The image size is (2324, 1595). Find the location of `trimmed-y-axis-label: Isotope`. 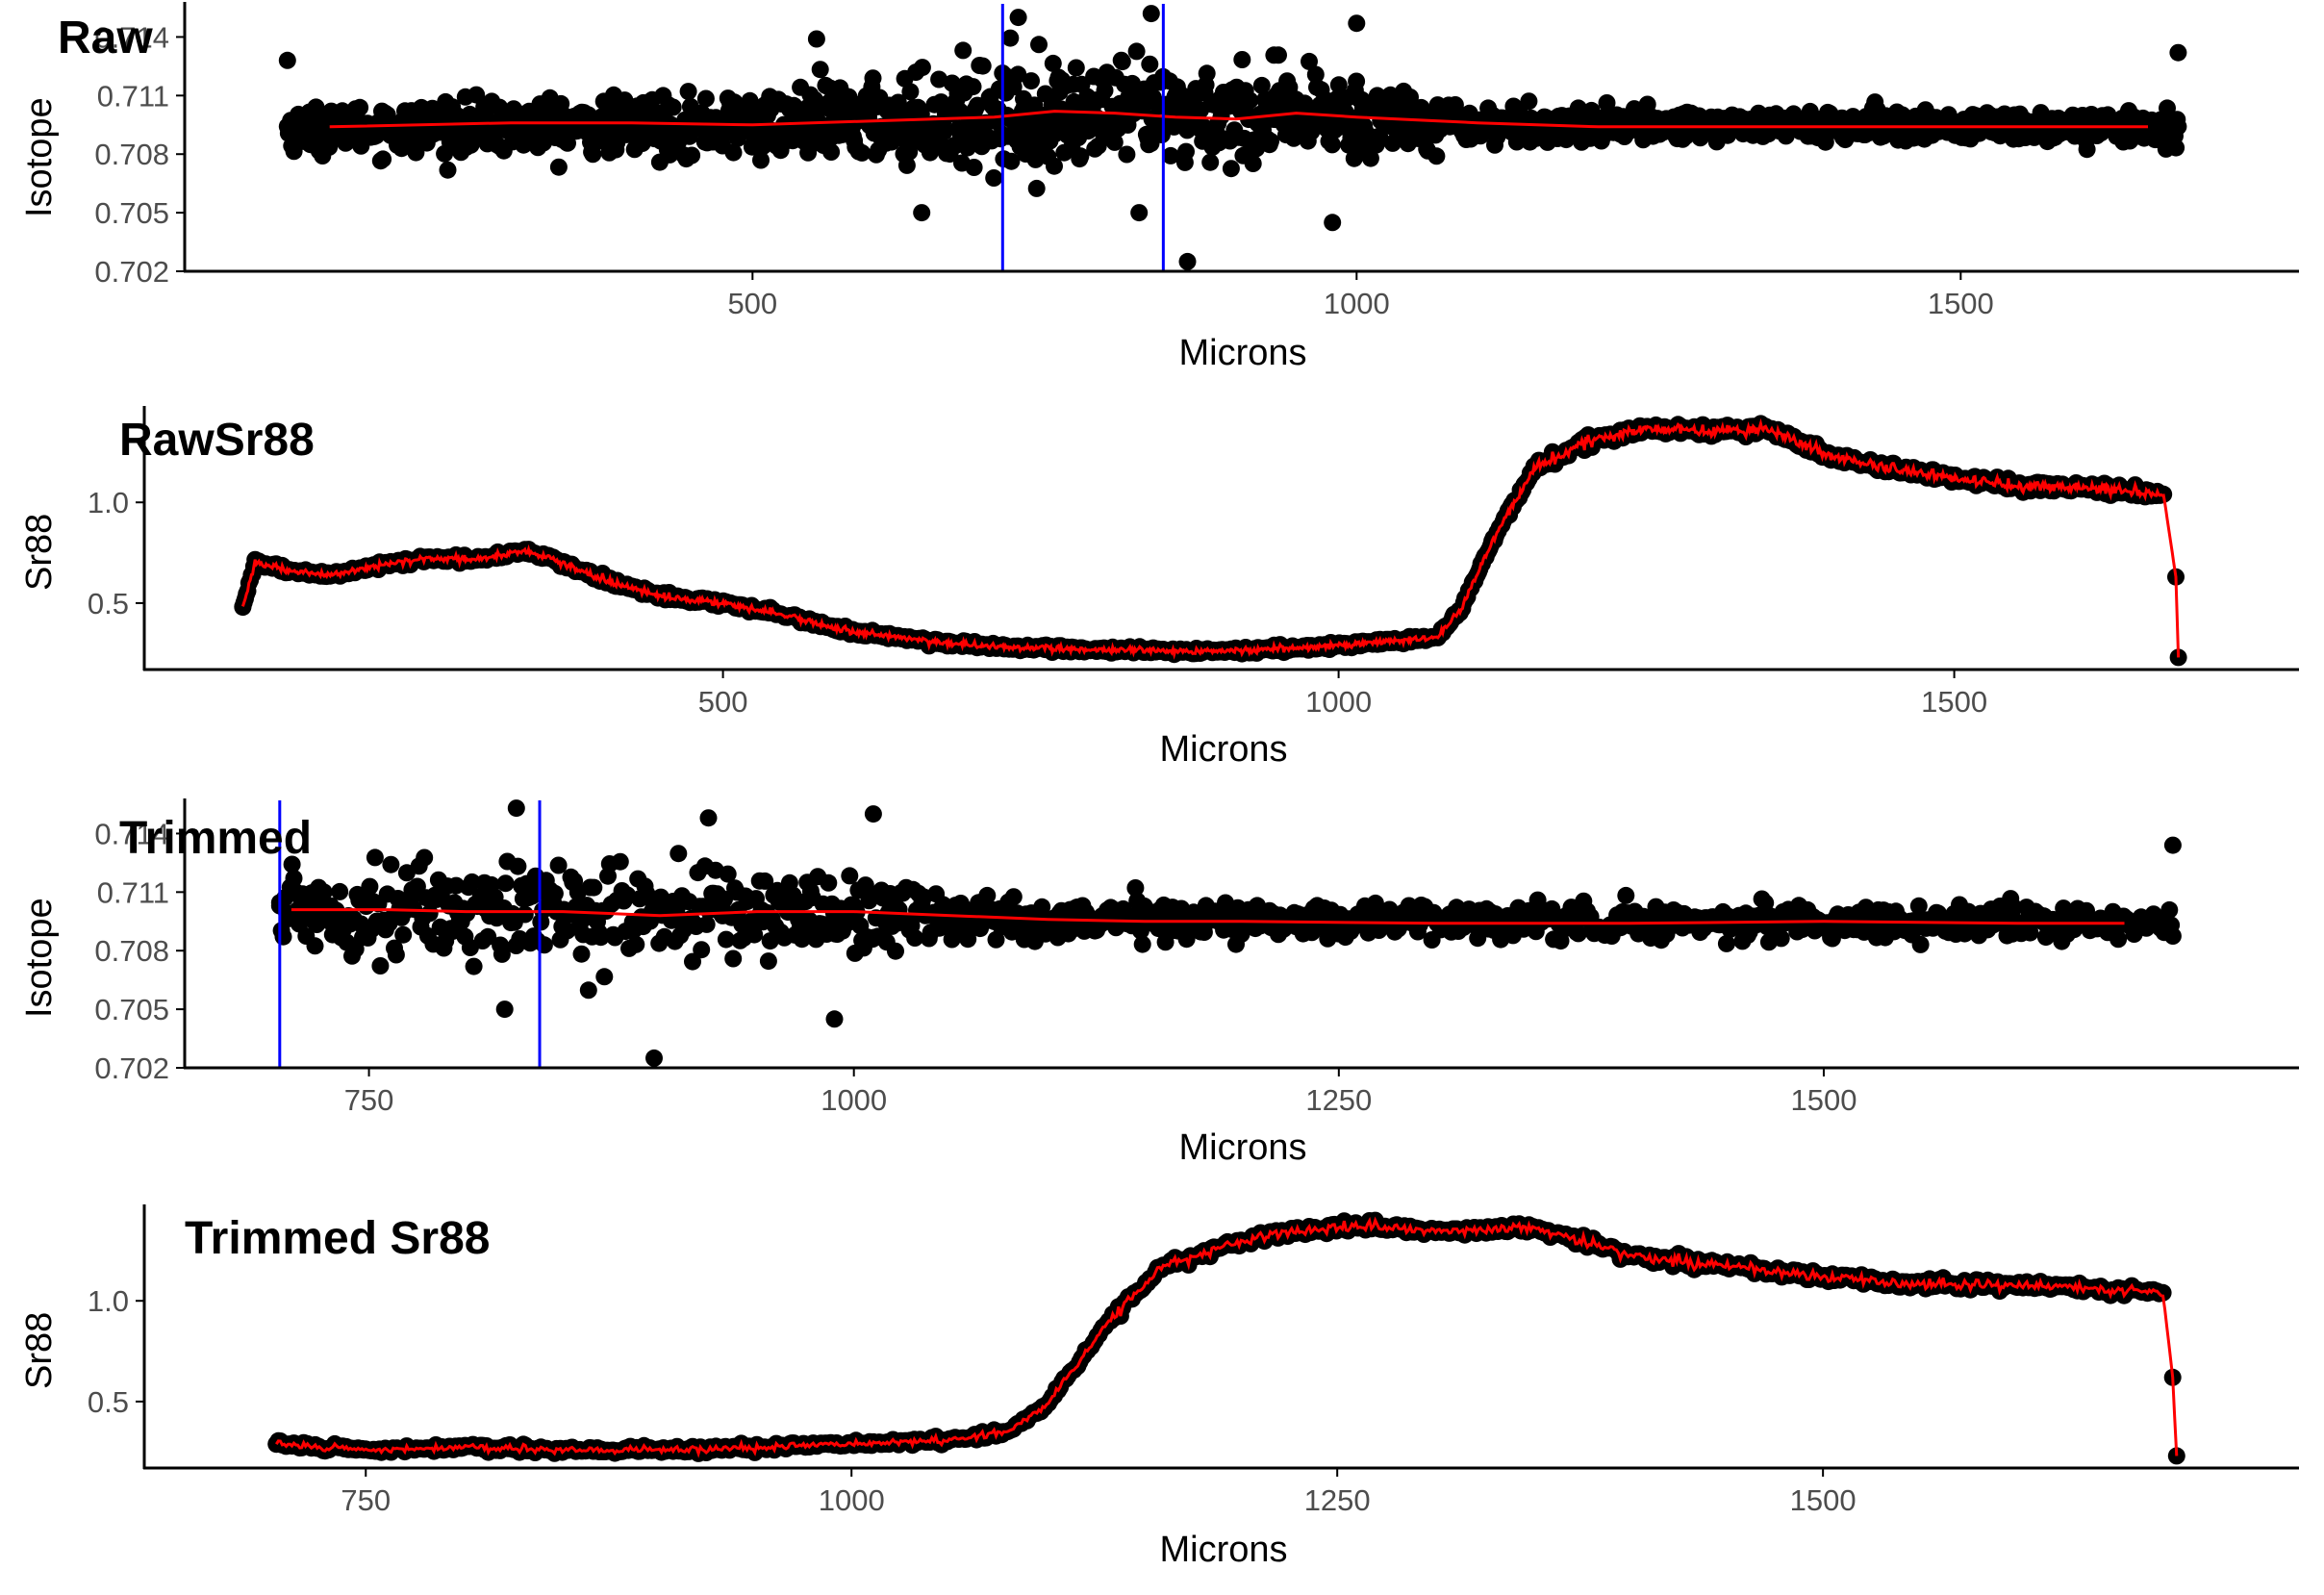

trimmed-y-axis-label: Isotope is located at coordinates (39, 958).